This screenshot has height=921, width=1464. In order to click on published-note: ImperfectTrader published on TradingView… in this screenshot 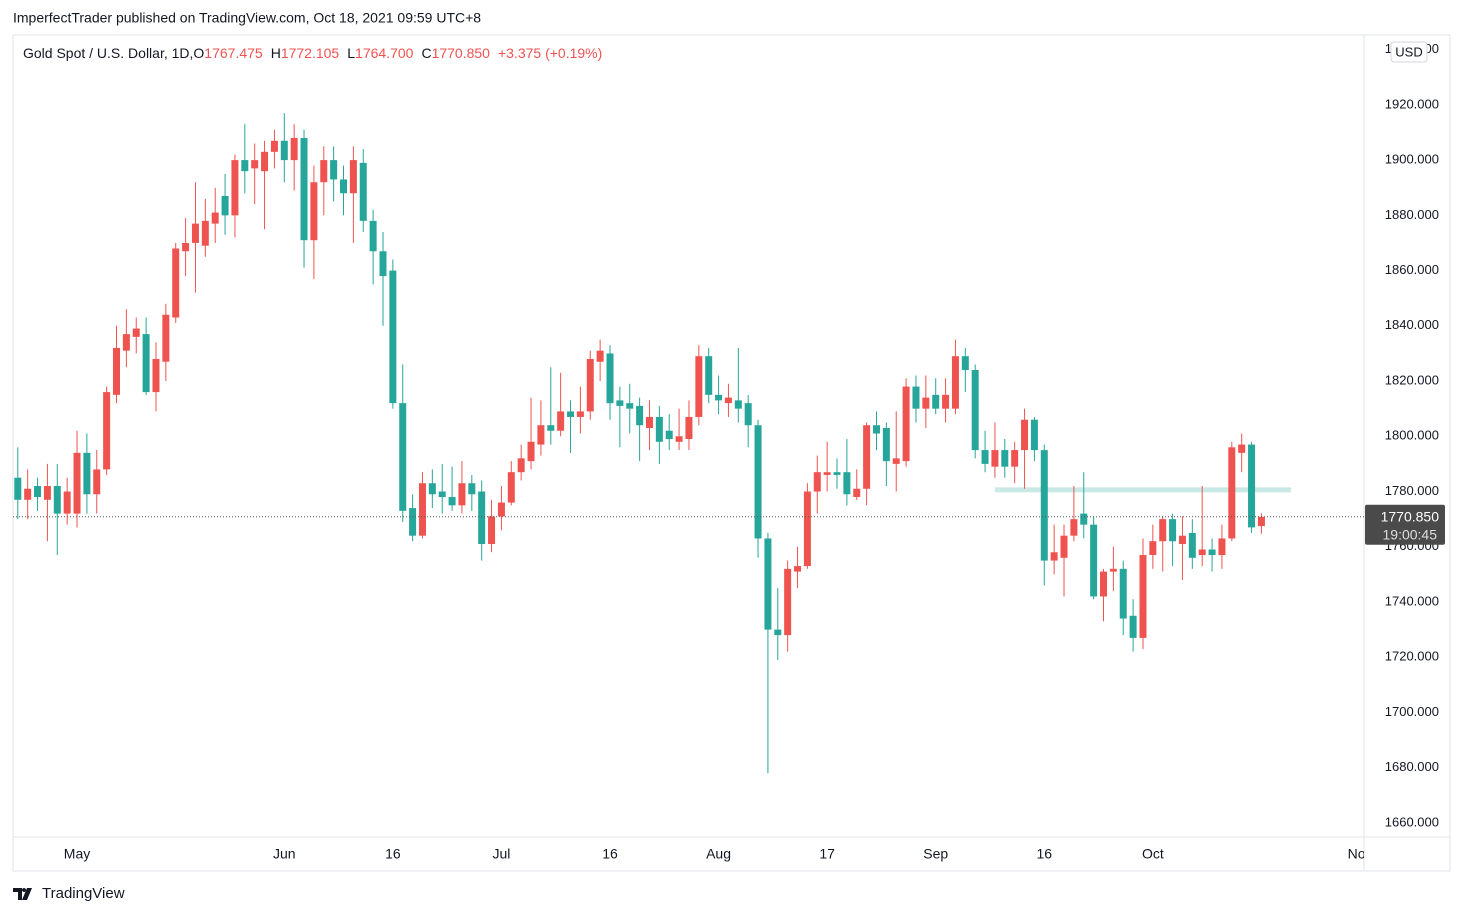, I will do `click(247, 18)`.